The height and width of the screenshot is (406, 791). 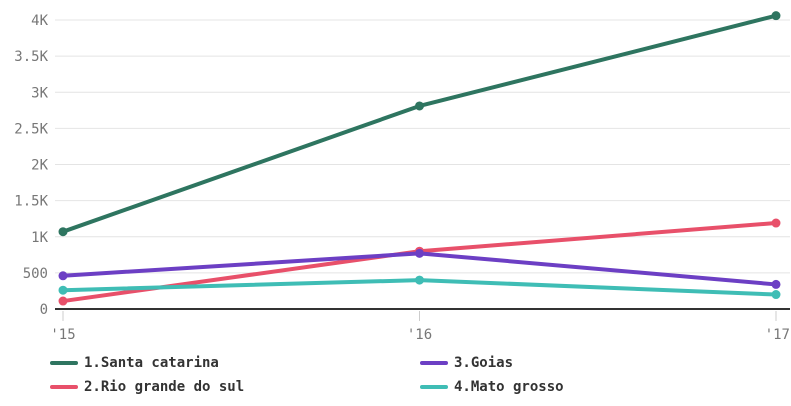 What do you see at coordinates (509, 387) in the screenshot?
I see `legend-label-mato-grosso: 4.Mato grosso` at bounding box center [509, 387].